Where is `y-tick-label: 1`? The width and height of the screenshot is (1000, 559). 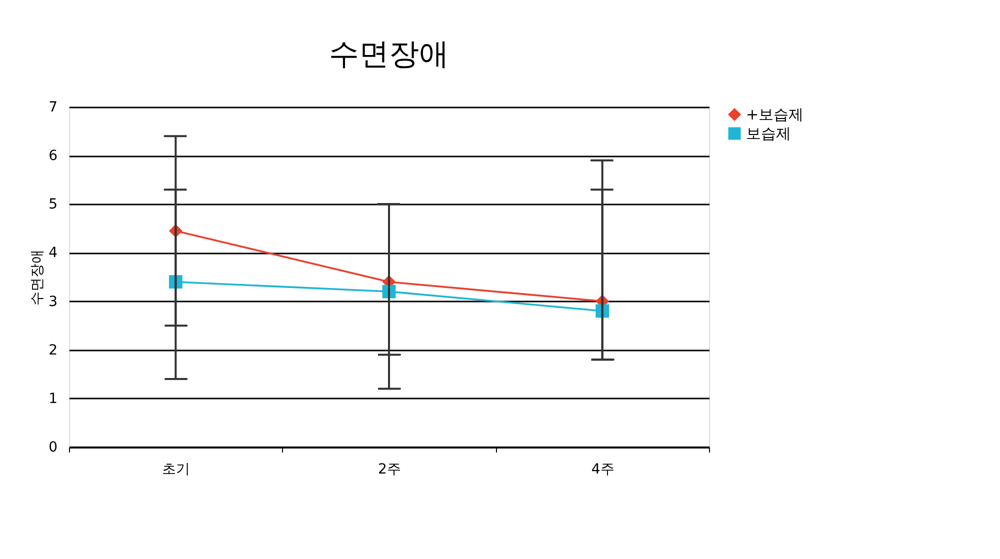 y-tick-label: 1 is located at coordinates (53, 398).